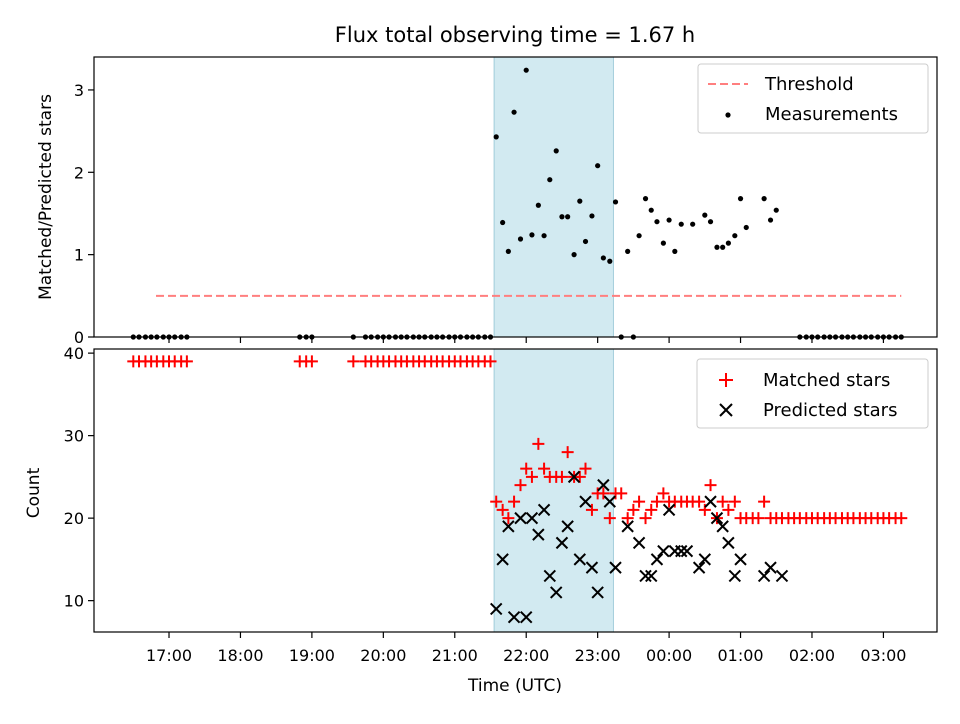 The height and width of the screenshot is (724, 960). I want to click on legend-matched-swatch, so click(726, 380).